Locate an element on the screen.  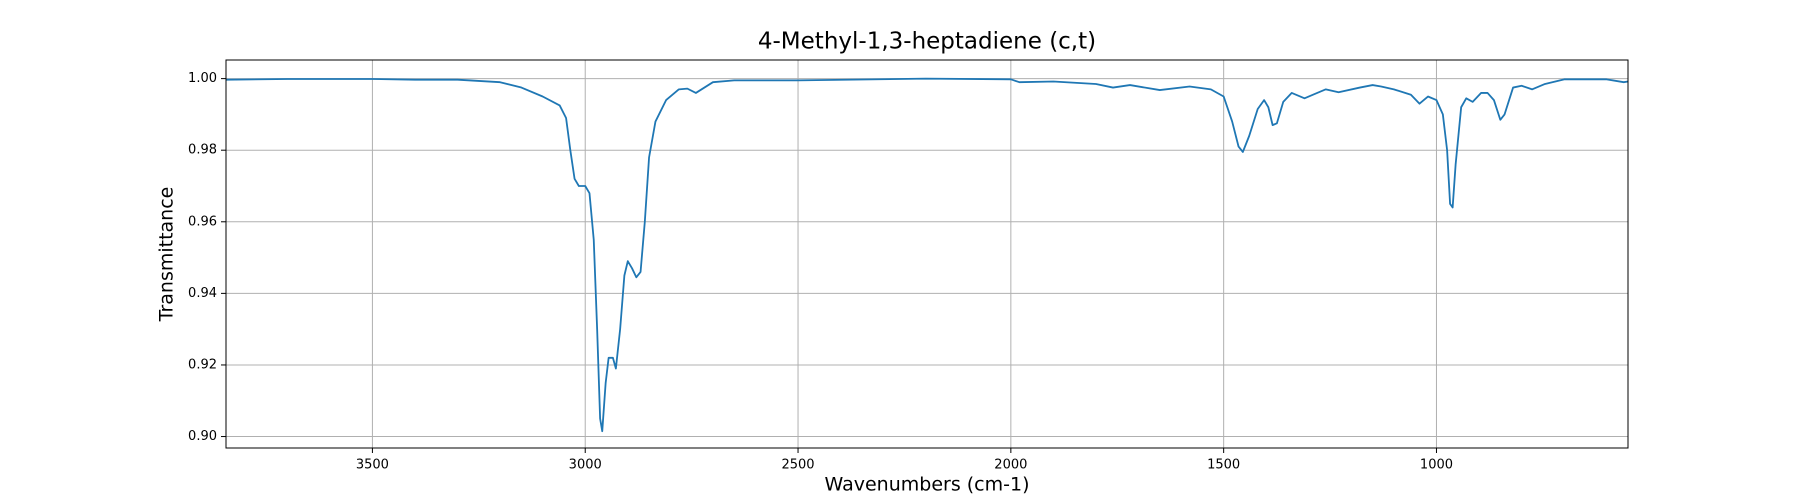
y-tick-label: 0.90 is located at coordinates (202, 436).